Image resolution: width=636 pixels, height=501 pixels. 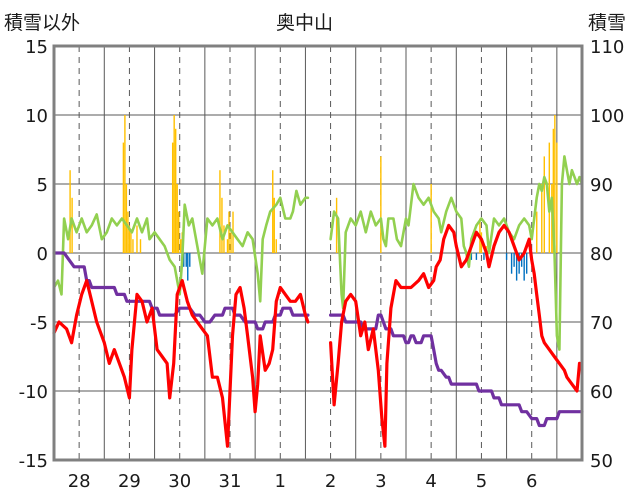 What do you see at coordinates (36, 116) in the screenshot?
I see `y-tick-label-left: 10` at bounding box center [36, 116].